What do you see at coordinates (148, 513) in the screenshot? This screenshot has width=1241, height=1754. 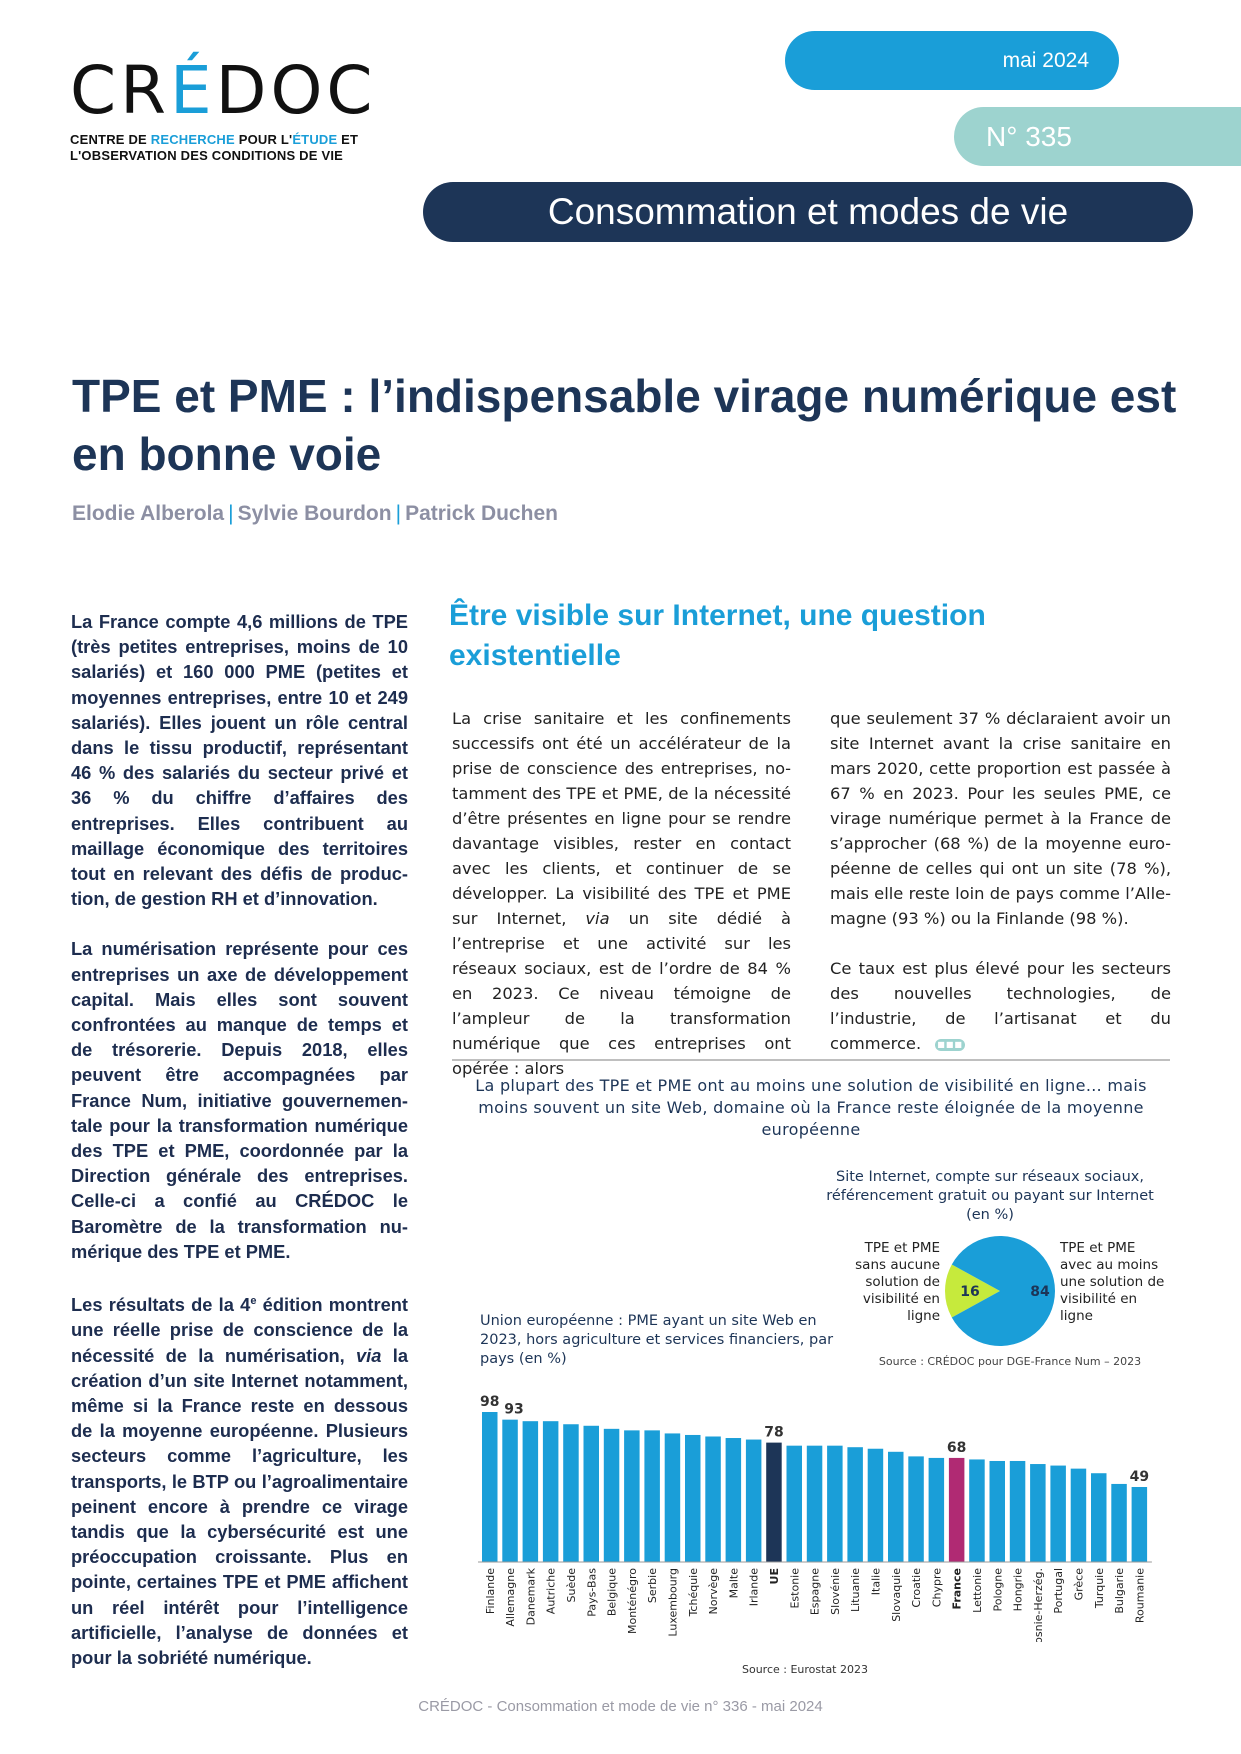 I see `author-name: Elodie Alberola` at bounding box center [148, 513].